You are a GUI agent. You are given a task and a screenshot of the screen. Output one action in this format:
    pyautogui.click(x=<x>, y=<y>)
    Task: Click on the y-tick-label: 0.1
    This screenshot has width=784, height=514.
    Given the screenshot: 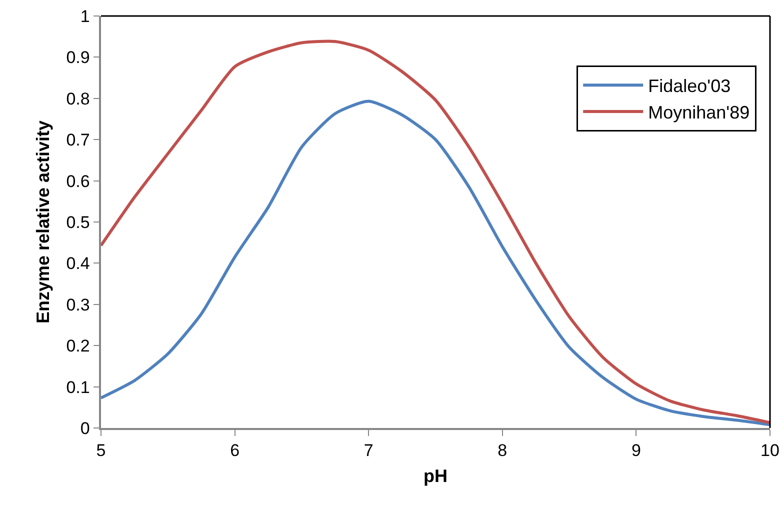 What is the action you would take?
    pyautogui.click(x=78, y=387)
    